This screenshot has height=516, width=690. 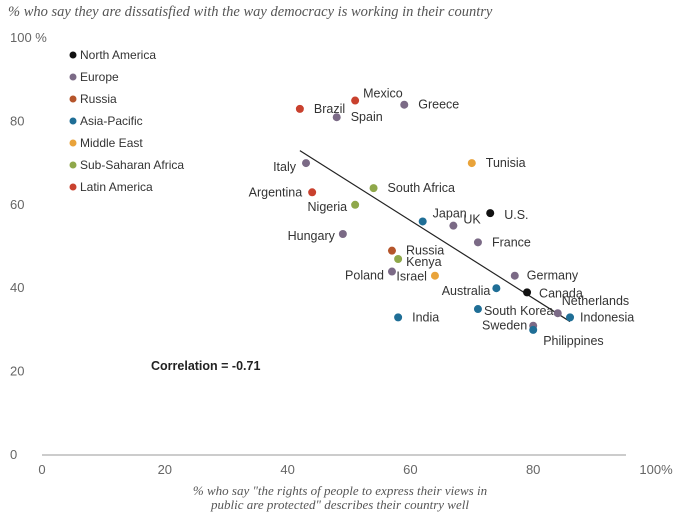 I want to click on x-tick-label: 40, so click(x=287, y=469).